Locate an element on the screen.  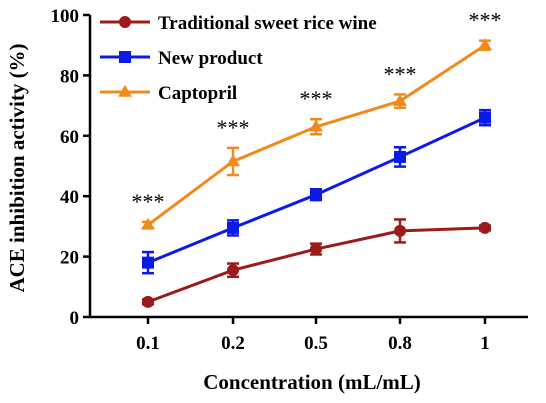
legend-label: New product is located at coordinates (210, 58).